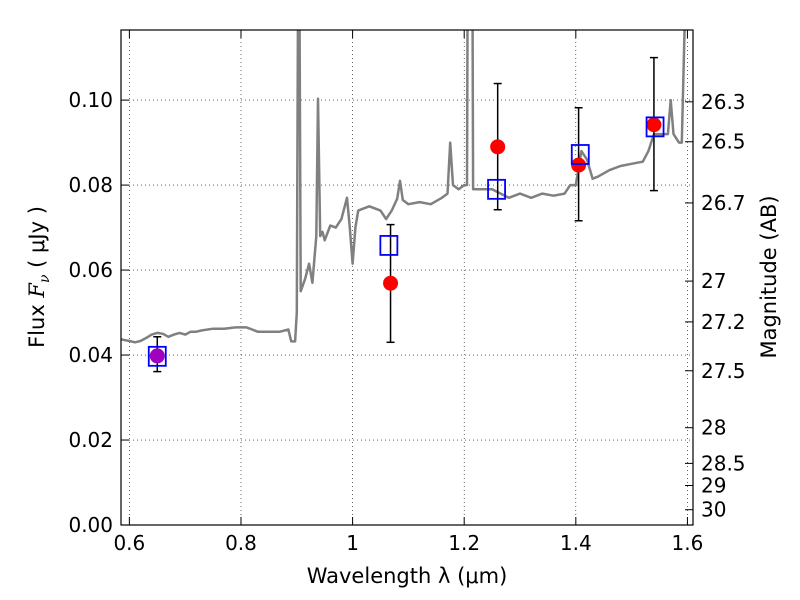 The height and width of the screenshot is (600, 800). I want to click on y-tick-label: 0.10, so click(90, 100).